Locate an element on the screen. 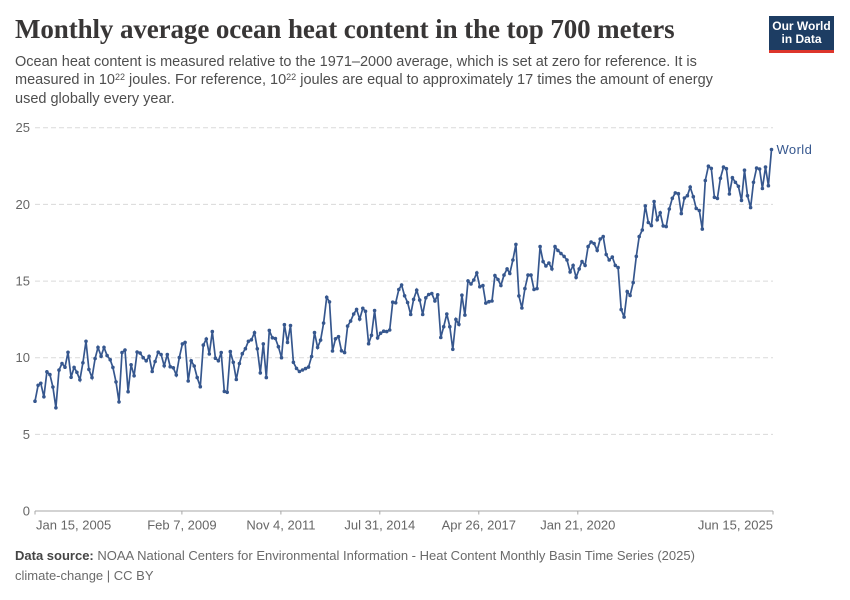 The height and width of the screenshot is (600, 850). svg-text: Jul 31, 2014 is located at coordinates (379, 525).